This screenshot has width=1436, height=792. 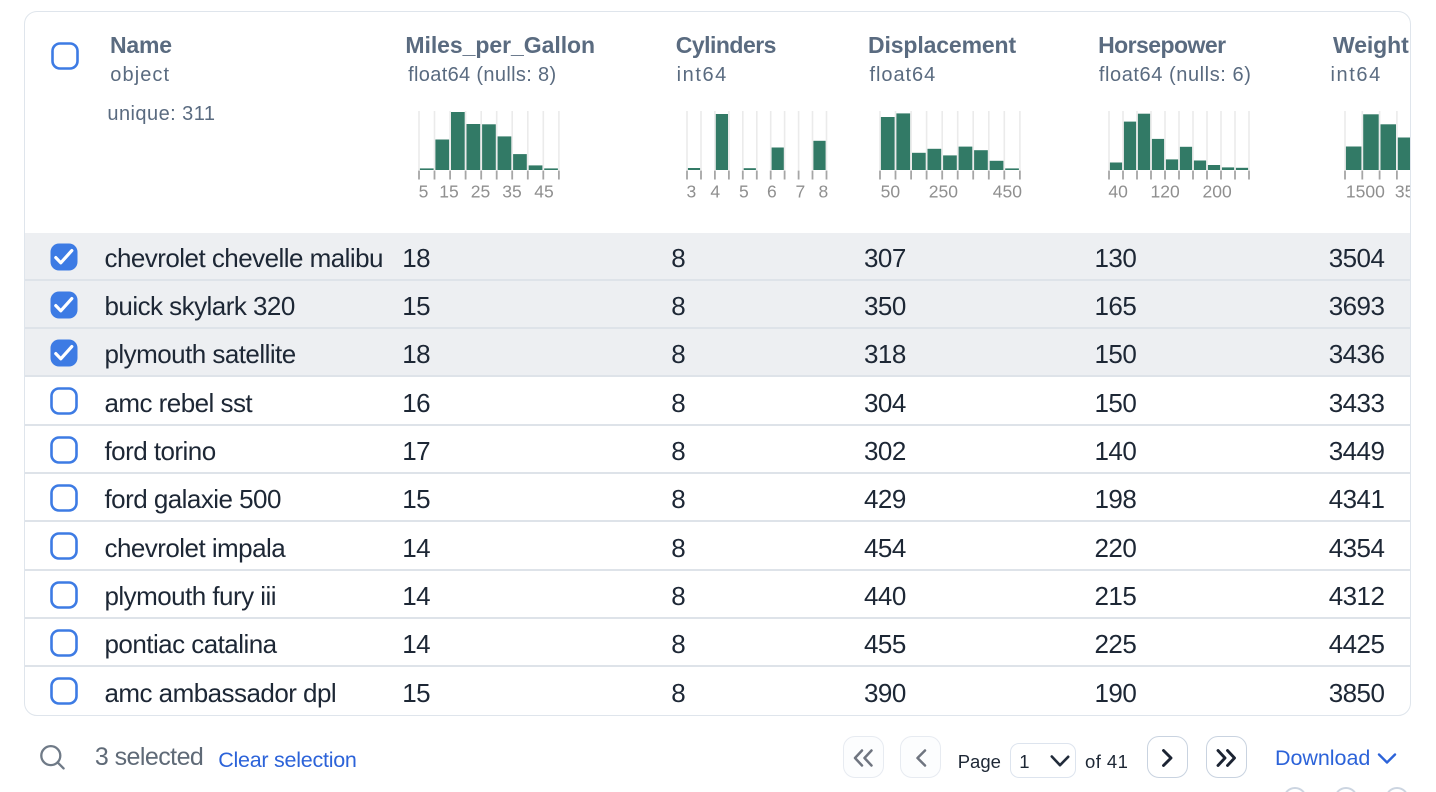 What do you see at coordinates (891, 191) in the screenshot?
I see `svg-text: 50` at bounding box center [891, 191].